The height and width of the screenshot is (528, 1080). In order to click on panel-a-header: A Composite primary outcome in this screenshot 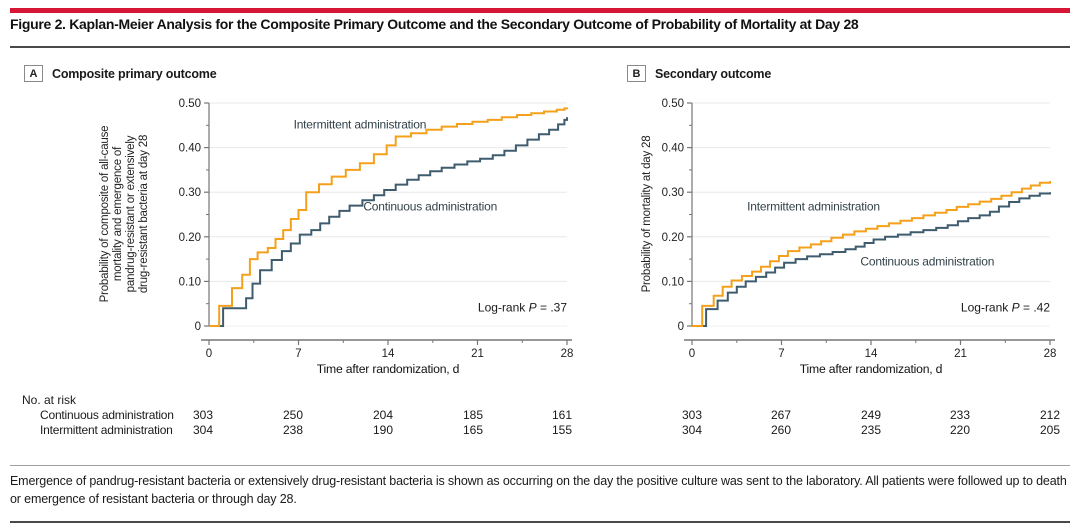, I will do `click(120, 73)`.